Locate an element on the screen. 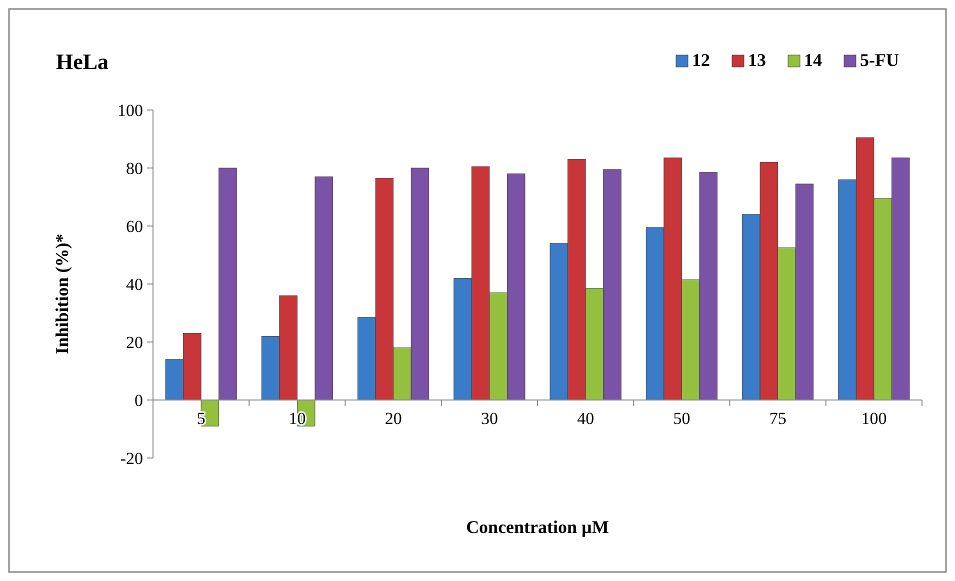 Image resolution: width=955 pixels, height=581 pixels. x-tick-label: 40 is located at coordinates (585, 418).